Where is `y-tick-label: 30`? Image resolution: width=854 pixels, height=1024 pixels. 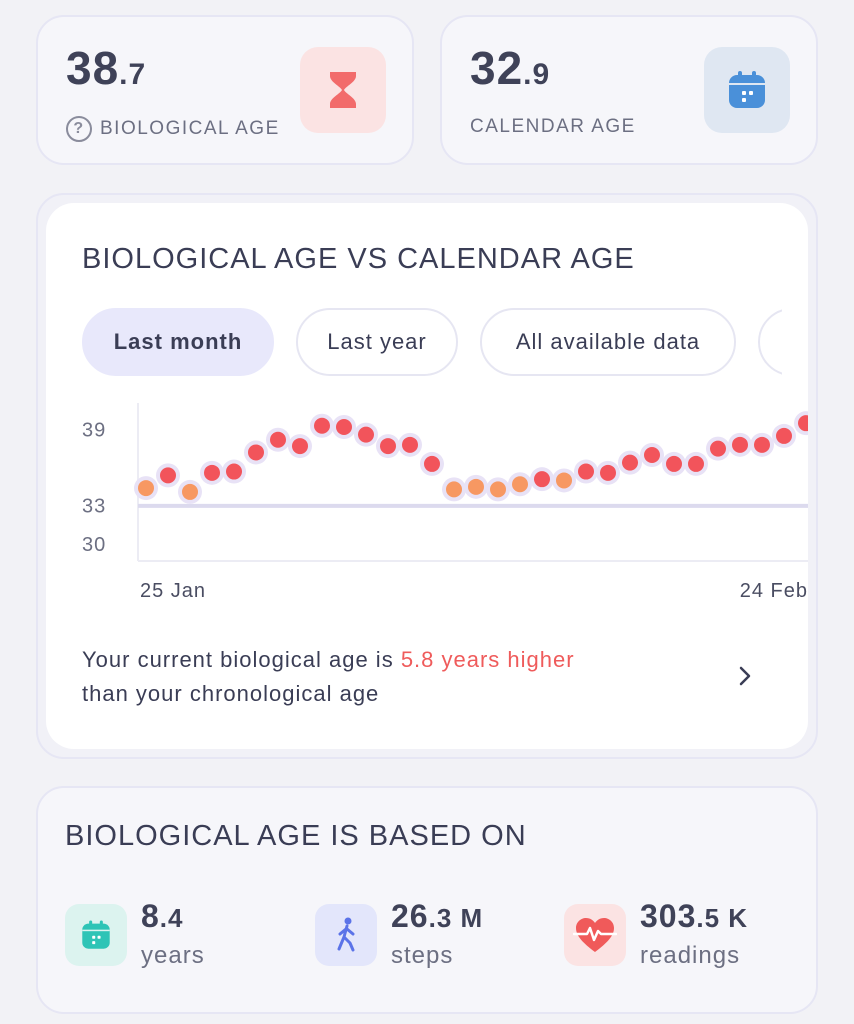 y-tick-label: 30 is located at coordinates (94, 545).